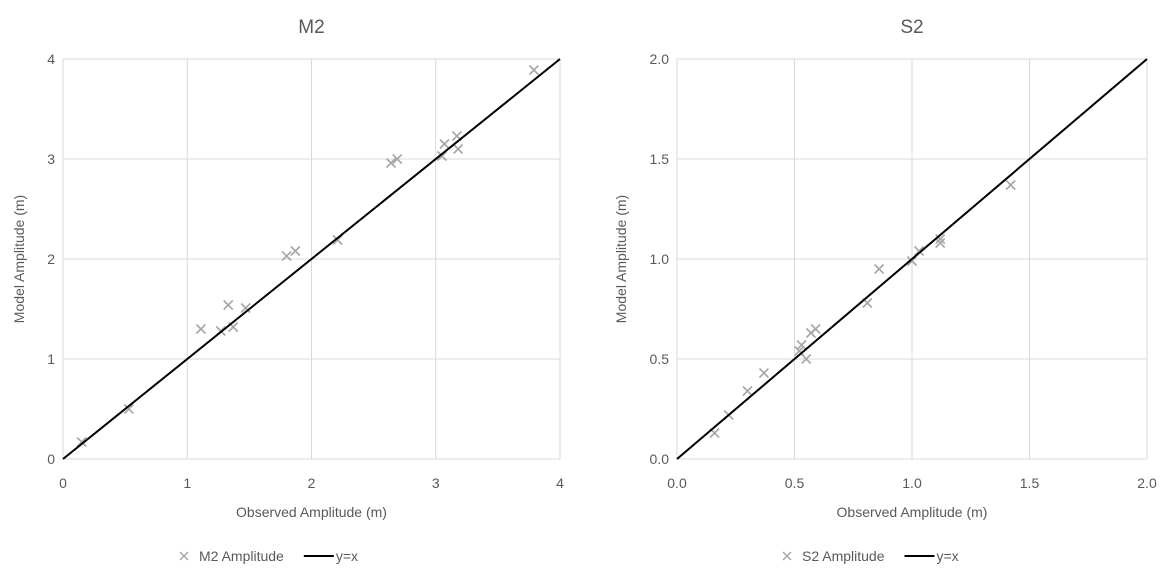 The width and height of the screenshot is (1163, 570). What do you see at coordinates (311, 27) in the screenshot?
I see `chart-title: M2` at bounding box center [311, 27].